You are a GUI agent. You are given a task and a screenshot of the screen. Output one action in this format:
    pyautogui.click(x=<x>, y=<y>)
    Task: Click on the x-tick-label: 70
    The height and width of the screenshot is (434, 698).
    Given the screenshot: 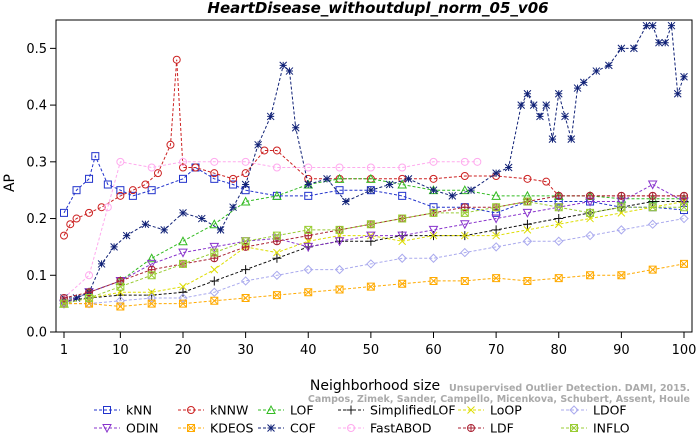 What is the action you would take?
    pyautogui.click(x=496, y=350)
    